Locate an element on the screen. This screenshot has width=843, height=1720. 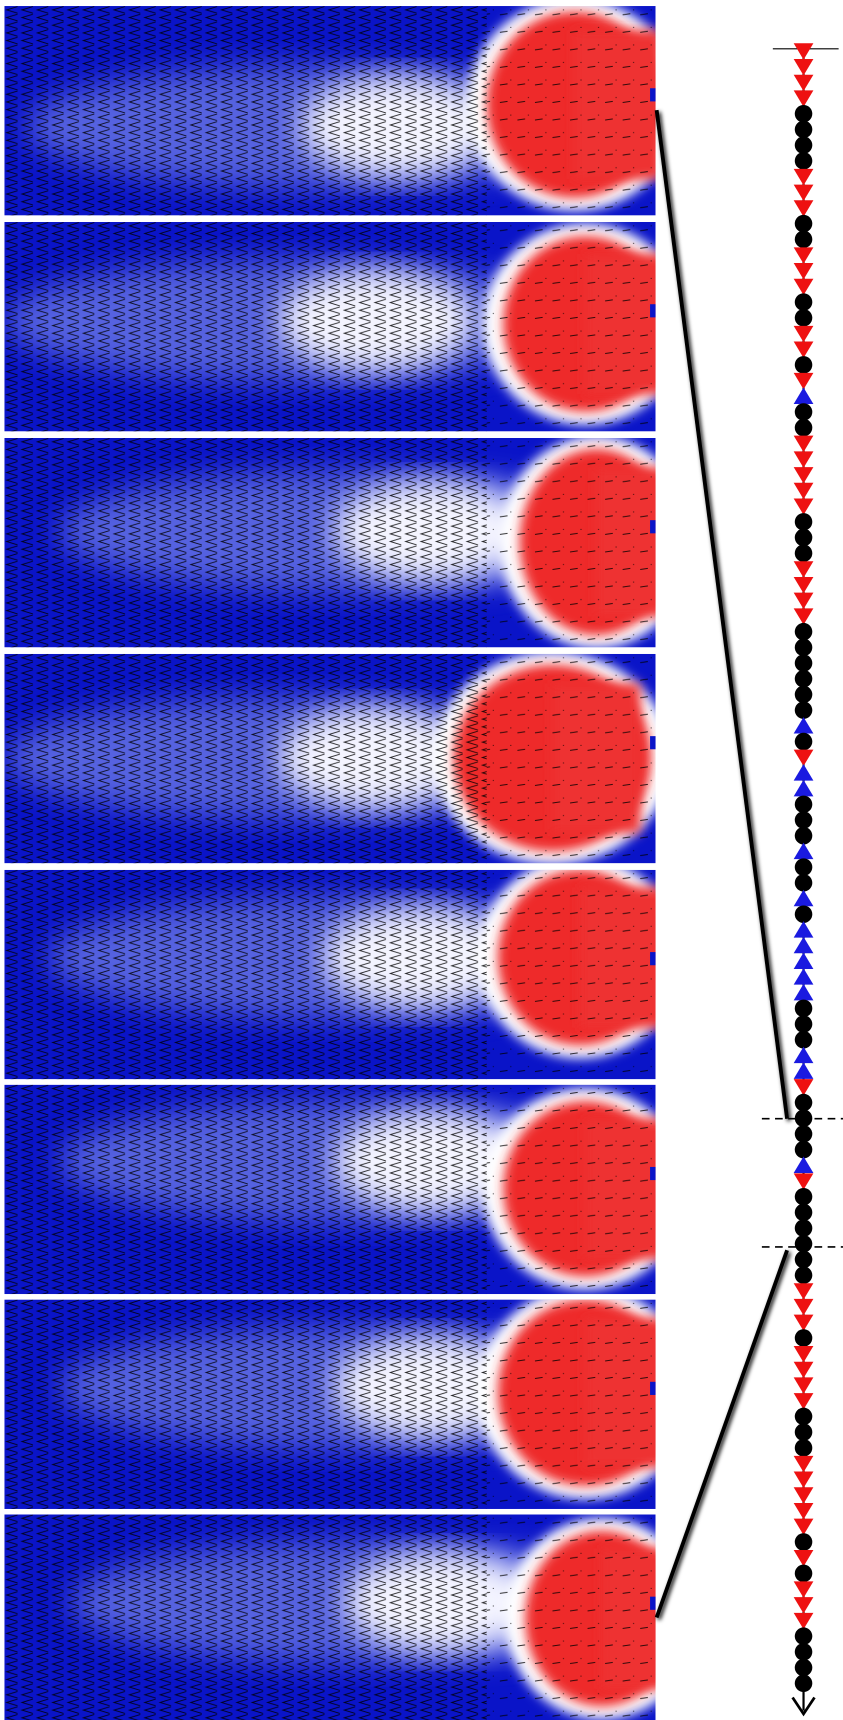
arrow-head is located at coordinates (803, 1706).